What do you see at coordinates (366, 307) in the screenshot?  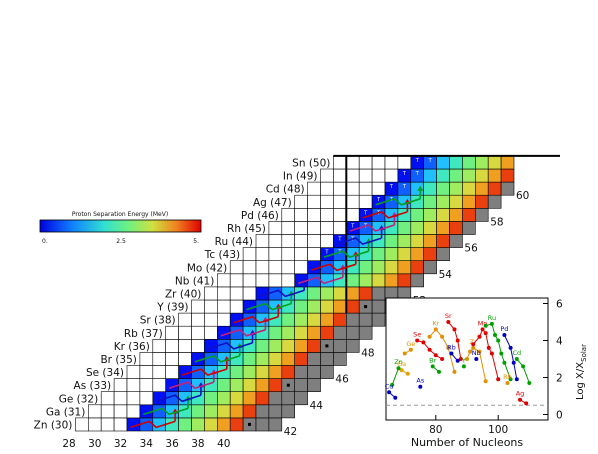 I see `stable-isotope-marker` at bounding box center [366, 307].